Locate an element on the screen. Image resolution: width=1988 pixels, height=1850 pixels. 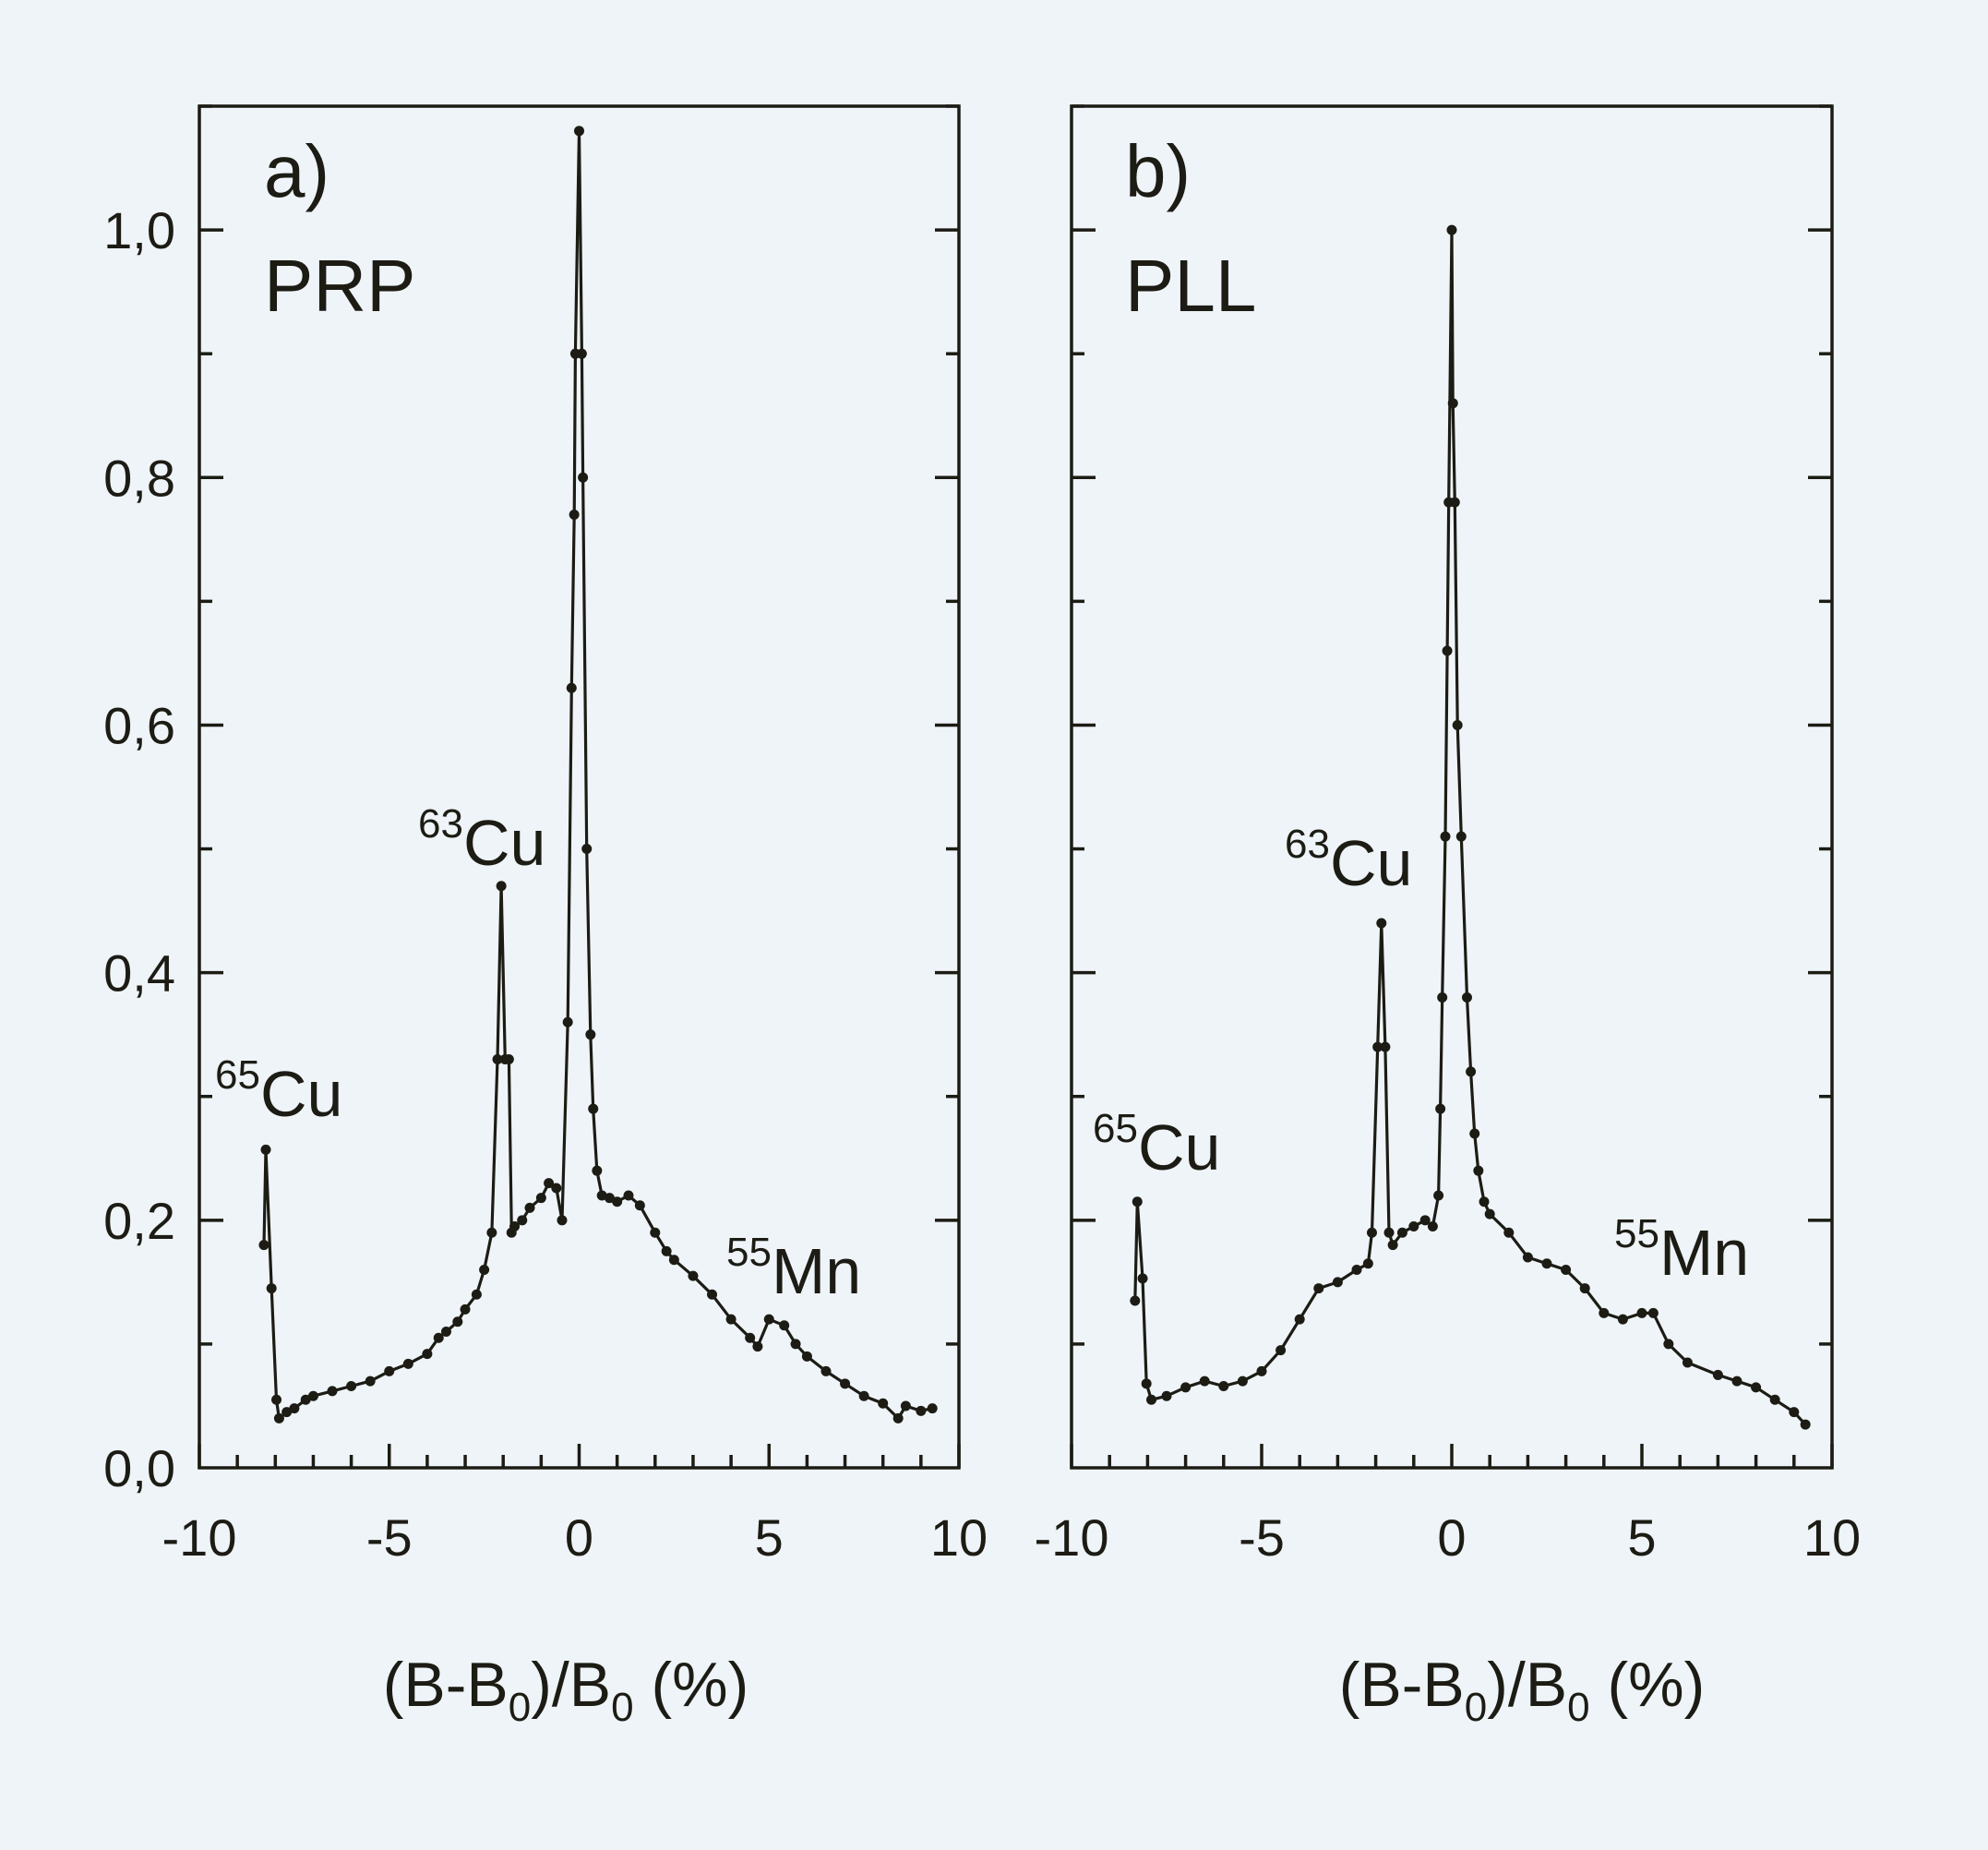
panel-b-xtick-label: 5 is located at coordinates (1641, 1537).